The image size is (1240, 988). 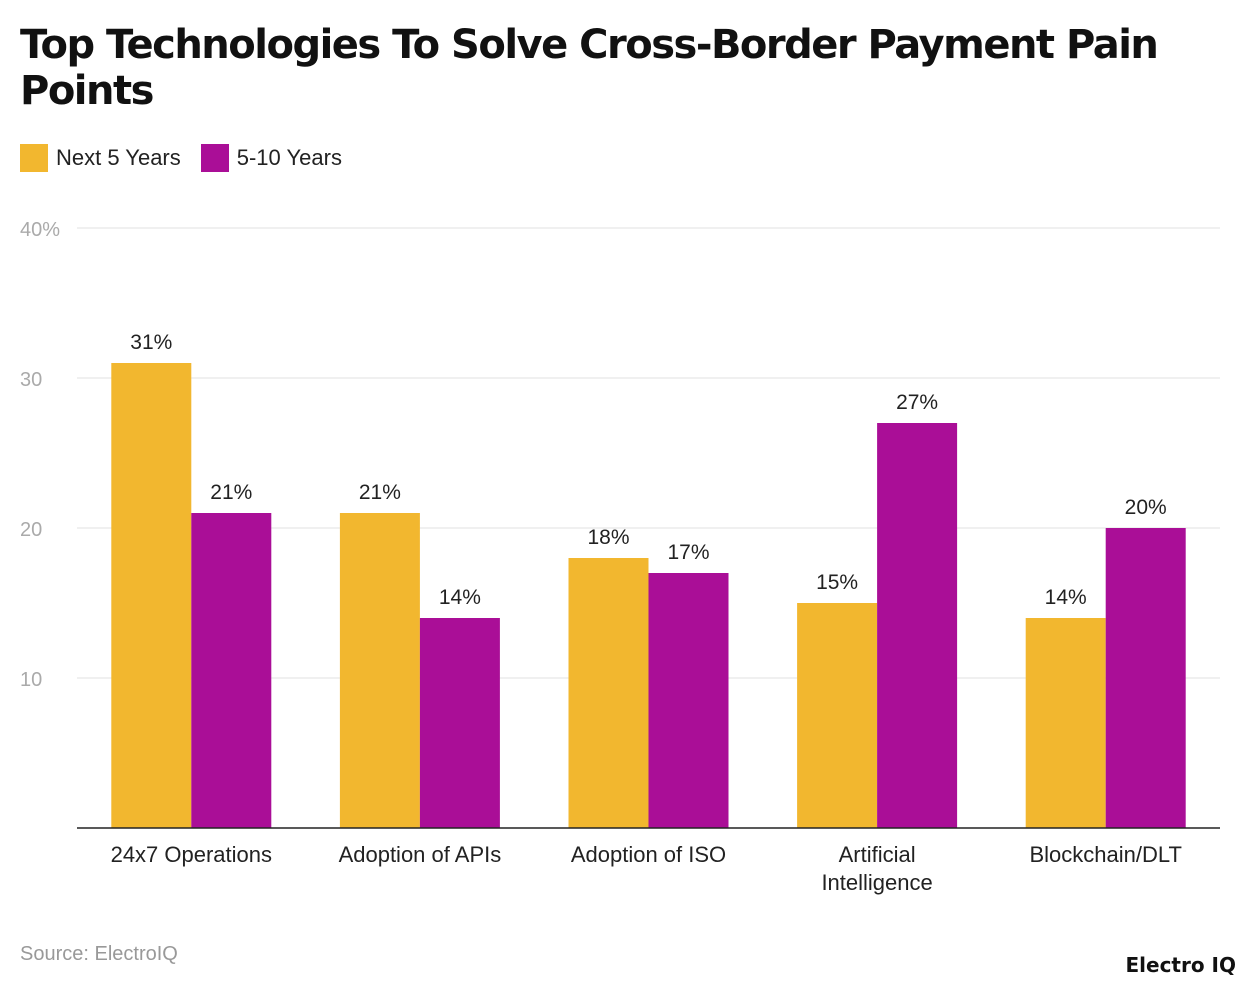 I want to click on x-tick-label: 24x7 Operations, so click(x=191, y=854).